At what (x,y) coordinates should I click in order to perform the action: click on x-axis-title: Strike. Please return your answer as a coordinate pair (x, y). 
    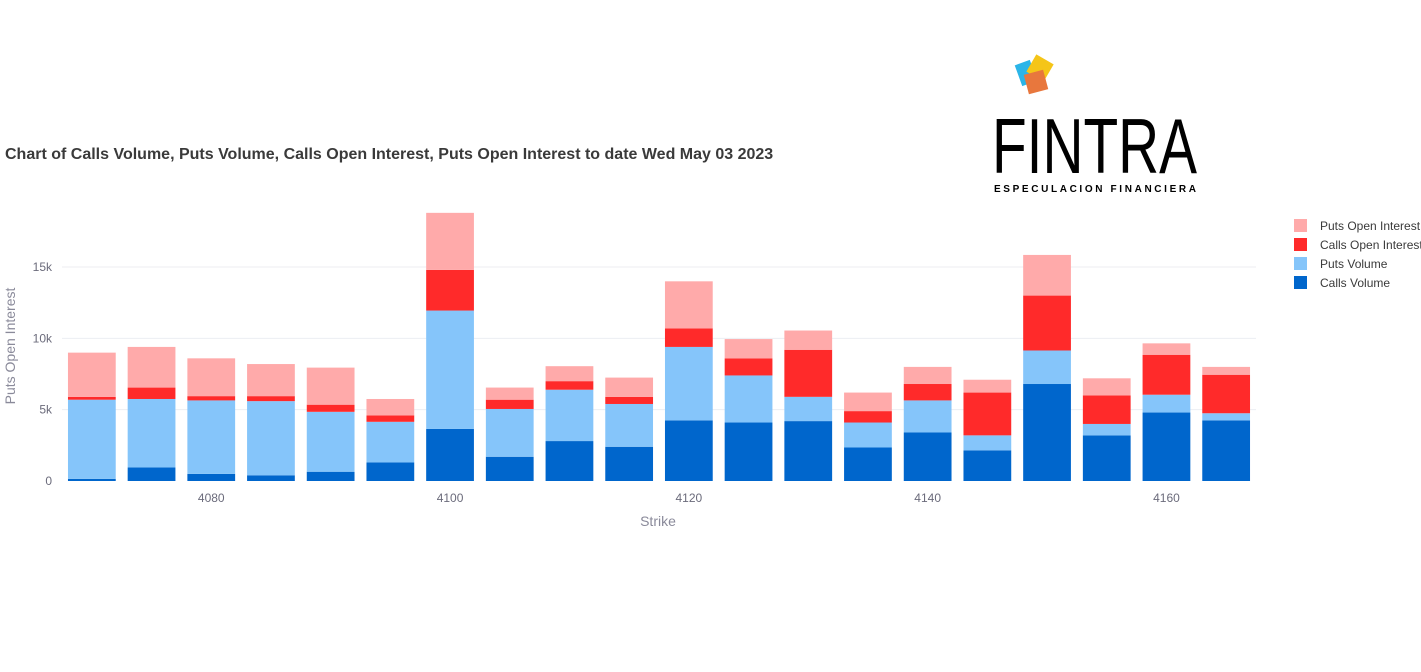
    Looking at the image, I should click on (658, 521).